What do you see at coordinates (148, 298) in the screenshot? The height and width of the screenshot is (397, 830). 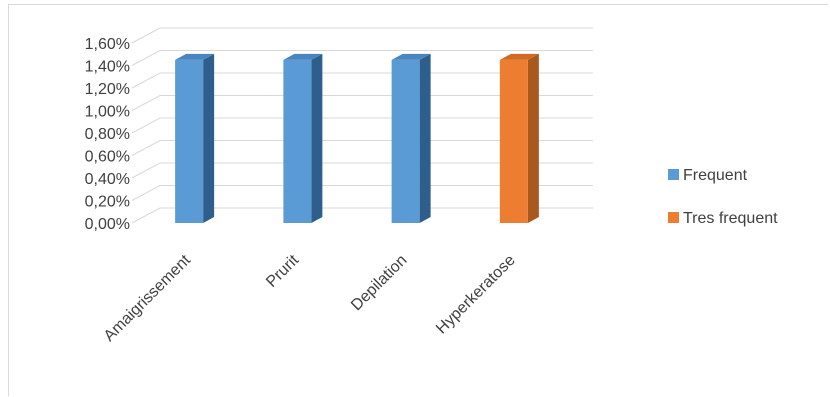 I see `x-category-label: Amaigrissement` at bounding box center [148, 298].